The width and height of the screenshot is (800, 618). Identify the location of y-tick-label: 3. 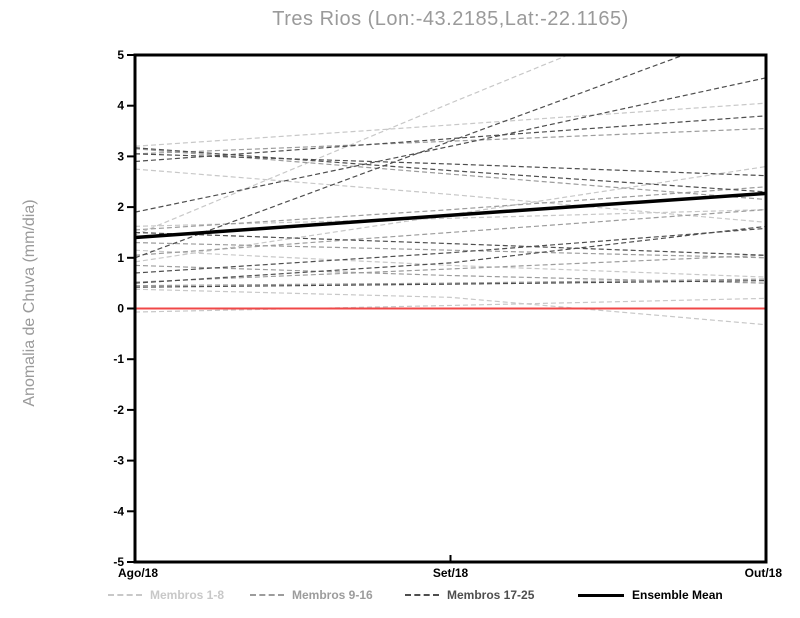
(120, 156).